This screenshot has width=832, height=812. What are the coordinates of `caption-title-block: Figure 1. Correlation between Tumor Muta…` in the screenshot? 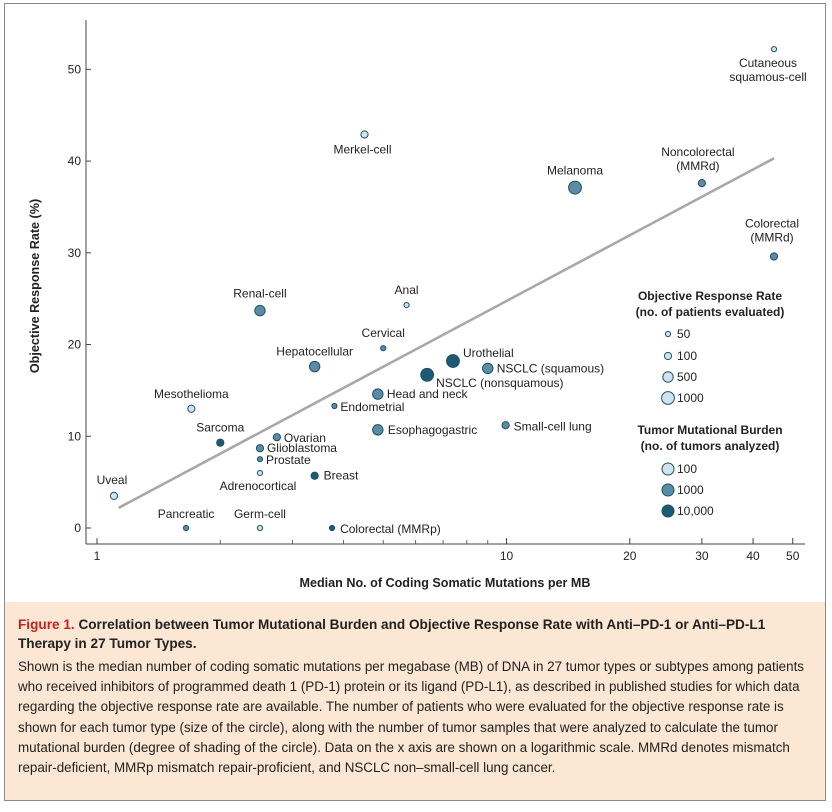 It's located at (414, 634).